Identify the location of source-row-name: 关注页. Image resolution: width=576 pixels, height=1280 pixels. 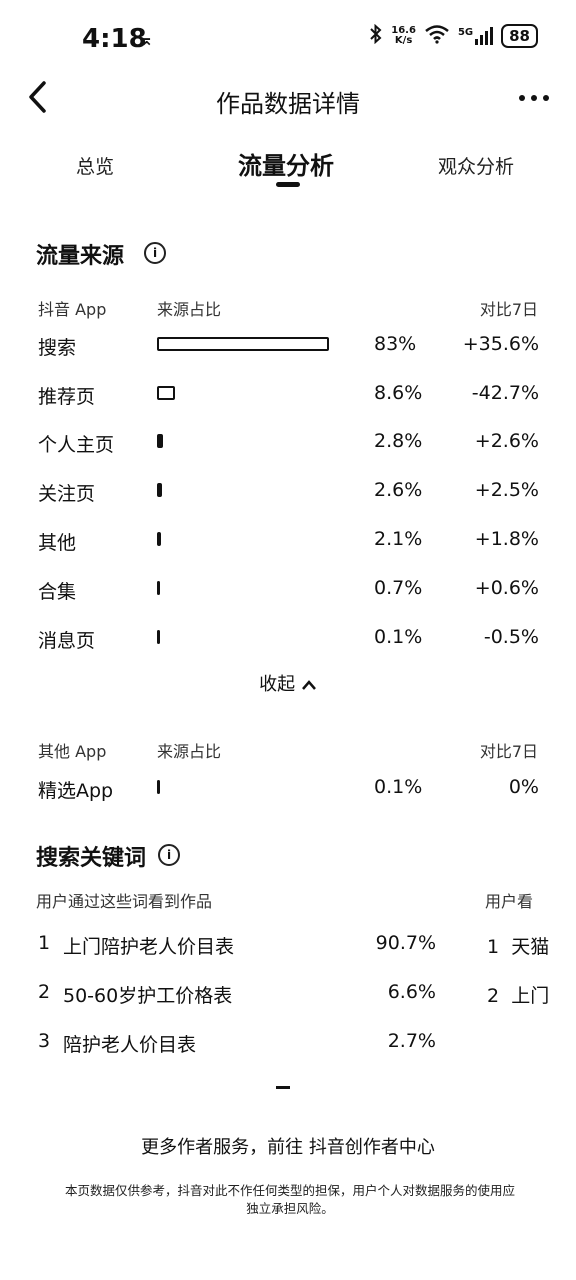
(67, 494).